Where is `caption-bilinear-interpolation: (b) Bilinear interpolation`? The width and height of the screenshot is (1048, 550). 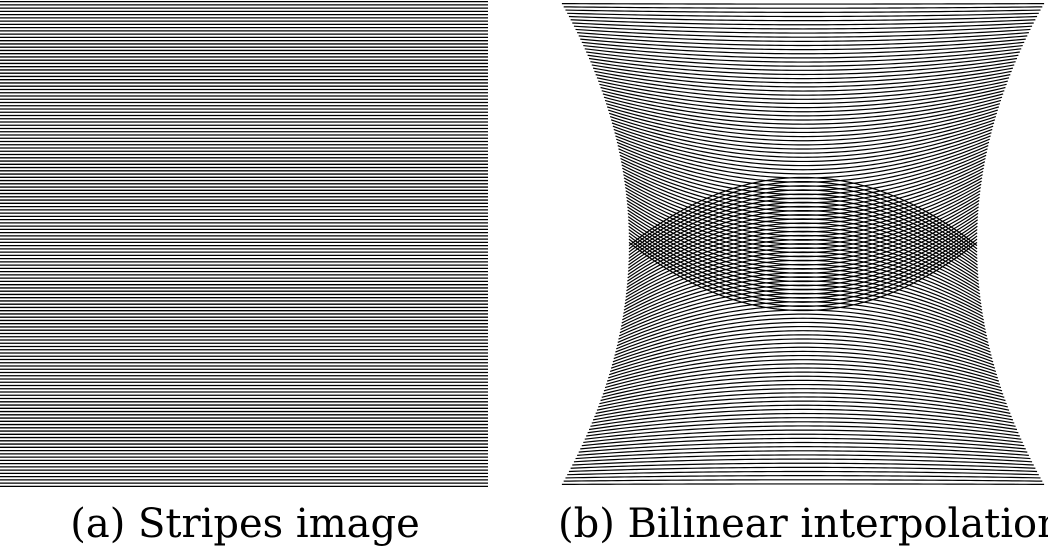
caption-bilinear-interpolation: (b) Bilinear interpolation is located at coordinates (803, 524).